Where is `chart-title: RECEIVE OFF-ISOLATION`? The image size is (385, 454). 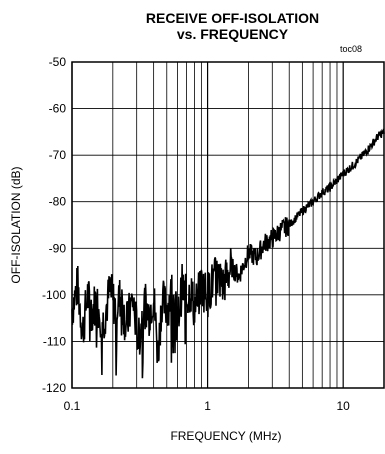 chart-title: RECEIVE OFF-ISOLATION is located at coordinates (232, 18).